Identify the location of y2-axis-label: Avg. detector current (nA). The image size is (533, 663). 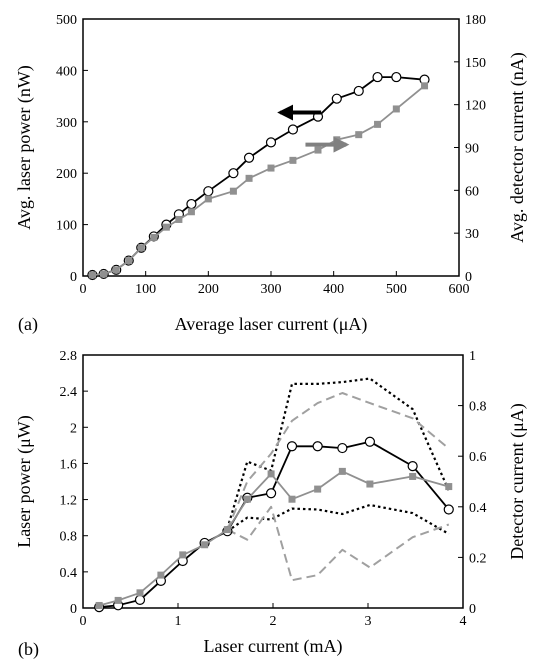
(517, 147).